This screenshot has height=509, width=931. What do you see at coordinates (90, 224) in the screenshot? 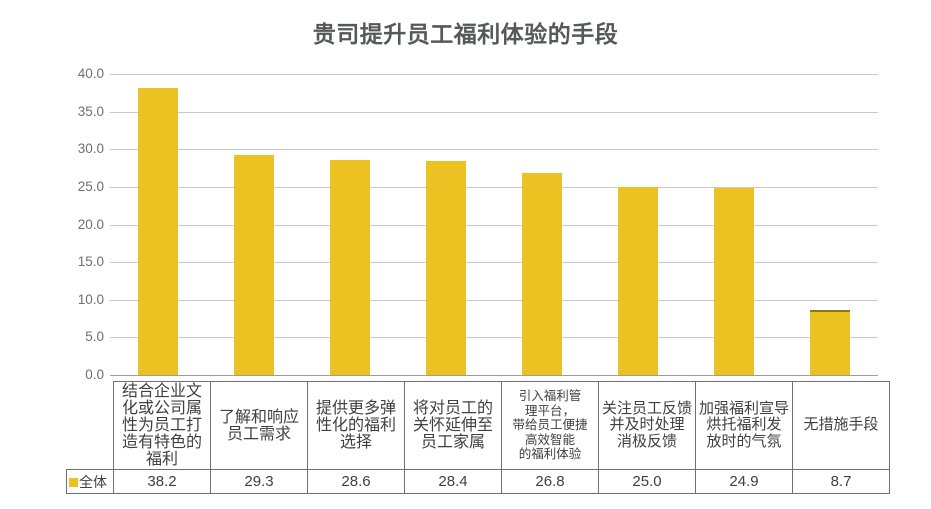
I see `y-axis-tick-label: 20.0` at bounding box center [90, 224].